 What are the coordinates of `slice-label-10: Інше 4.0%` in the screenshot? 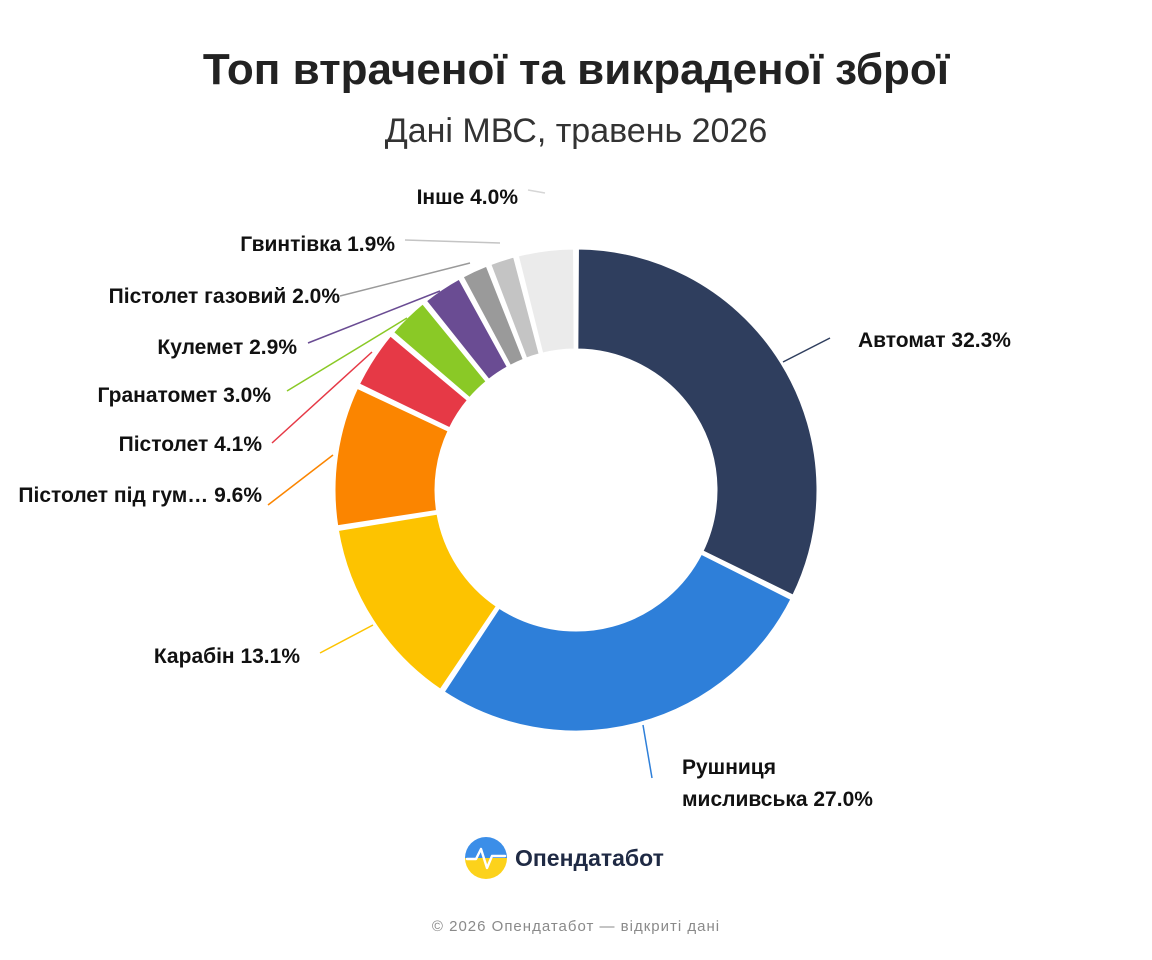 It's located at (468, 197).